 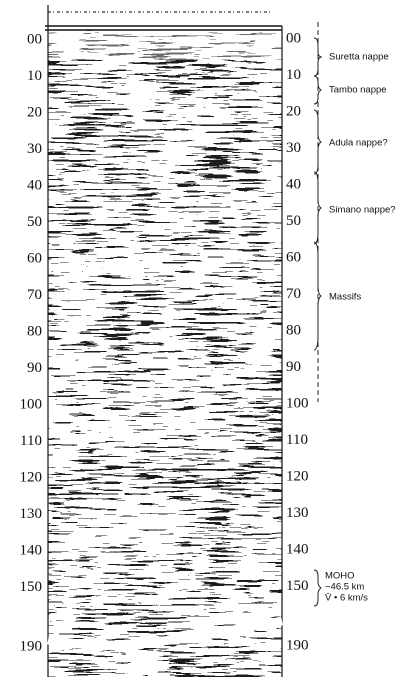 I want to click on depth-label-left: 130, so click(x=31, y=514).